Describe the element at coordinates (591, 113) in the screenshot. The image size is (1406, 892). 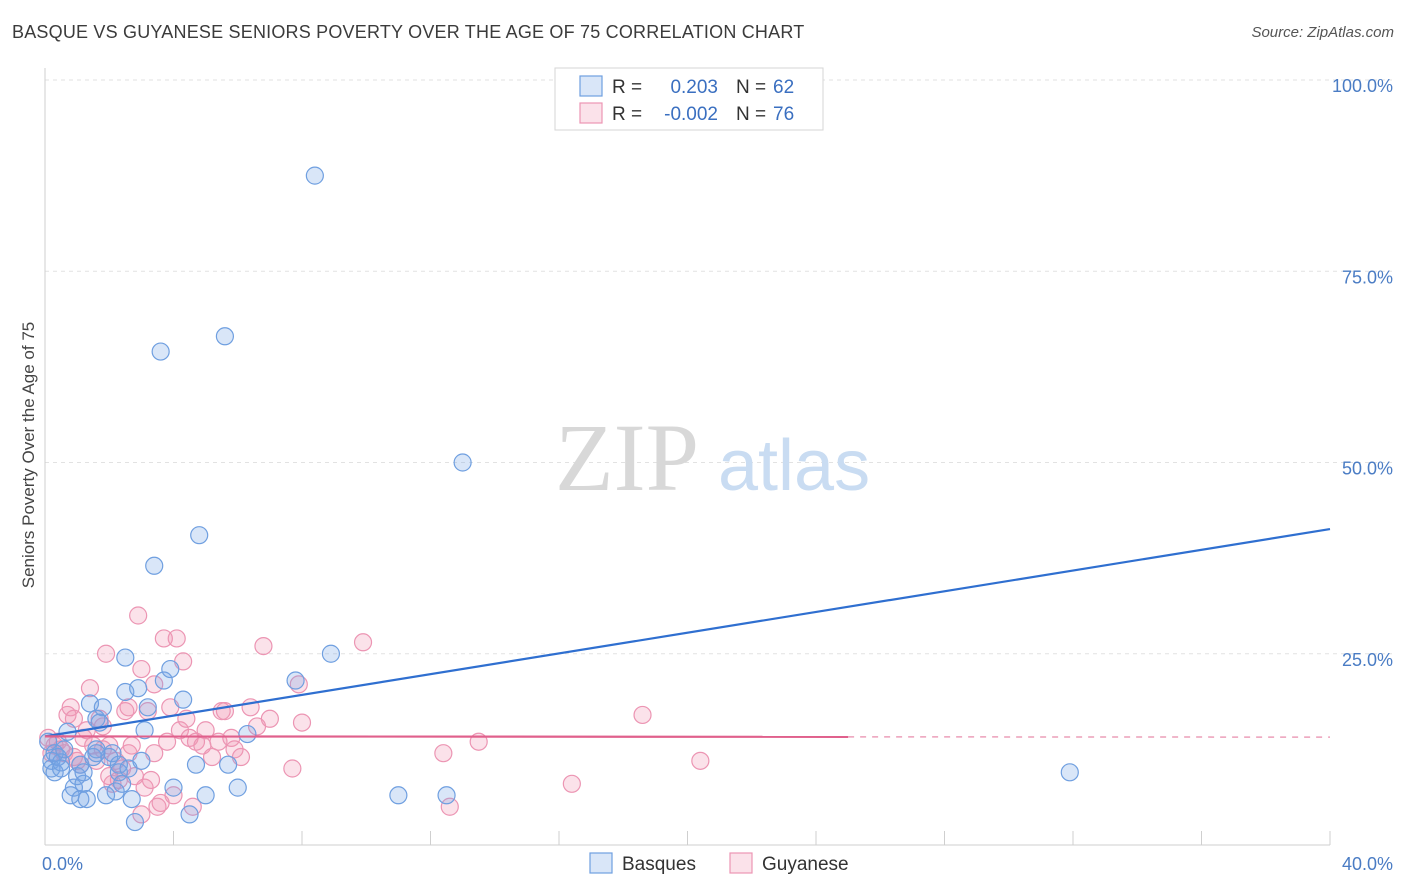
I see `legend-swatch-guyanese` at that location.